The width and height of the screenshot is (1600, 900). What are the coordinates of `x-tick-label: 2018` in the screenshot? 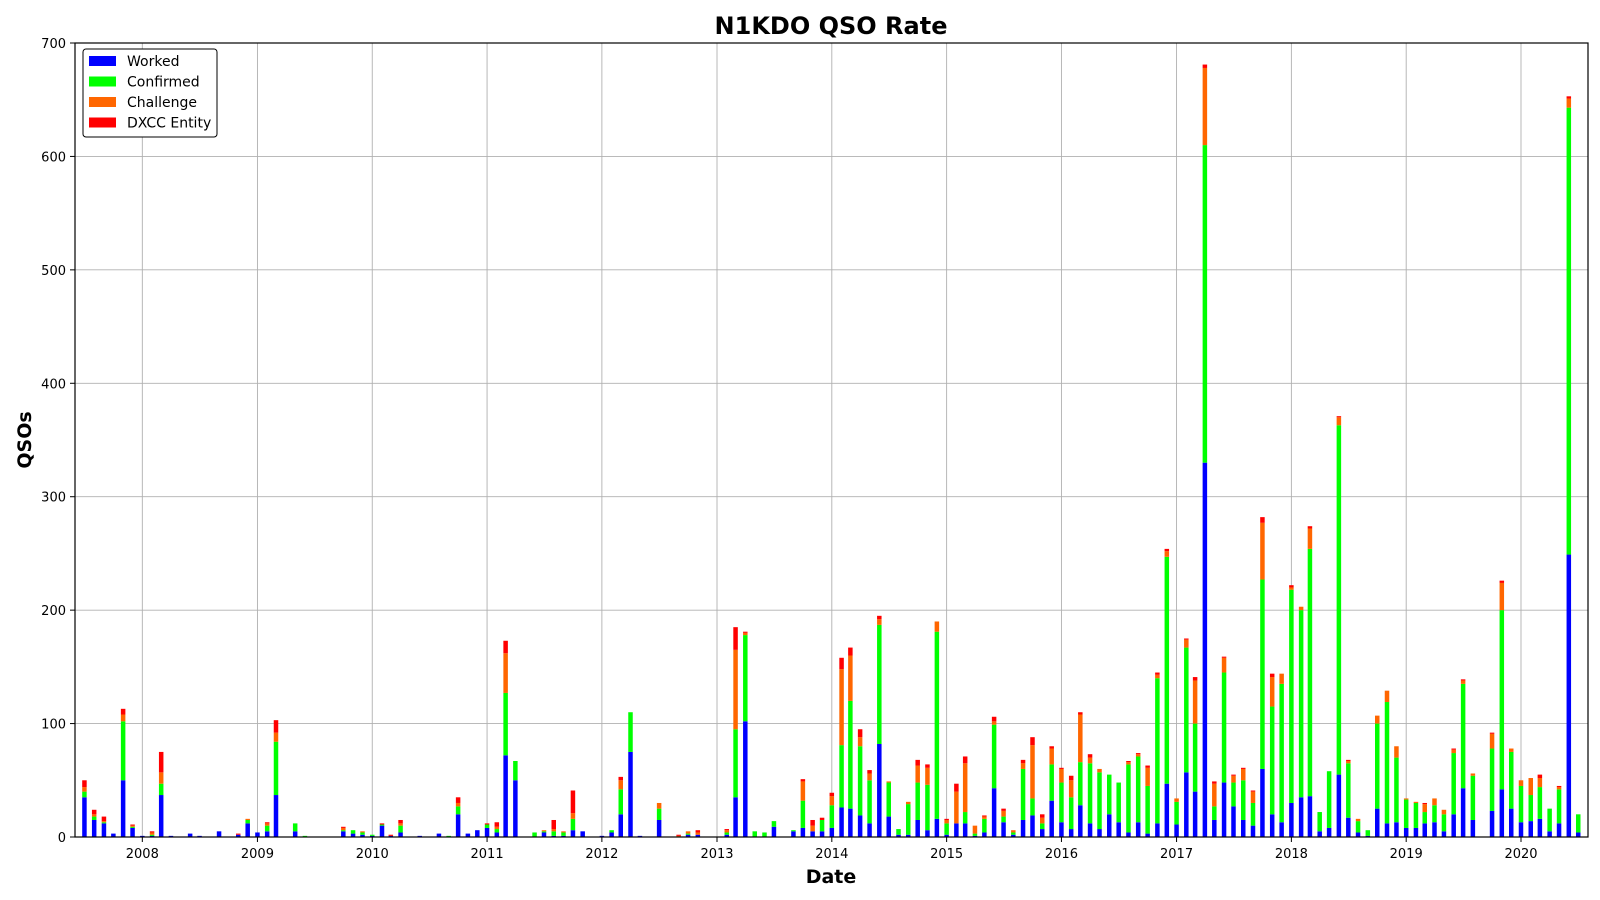 It's located at (1291, 854).